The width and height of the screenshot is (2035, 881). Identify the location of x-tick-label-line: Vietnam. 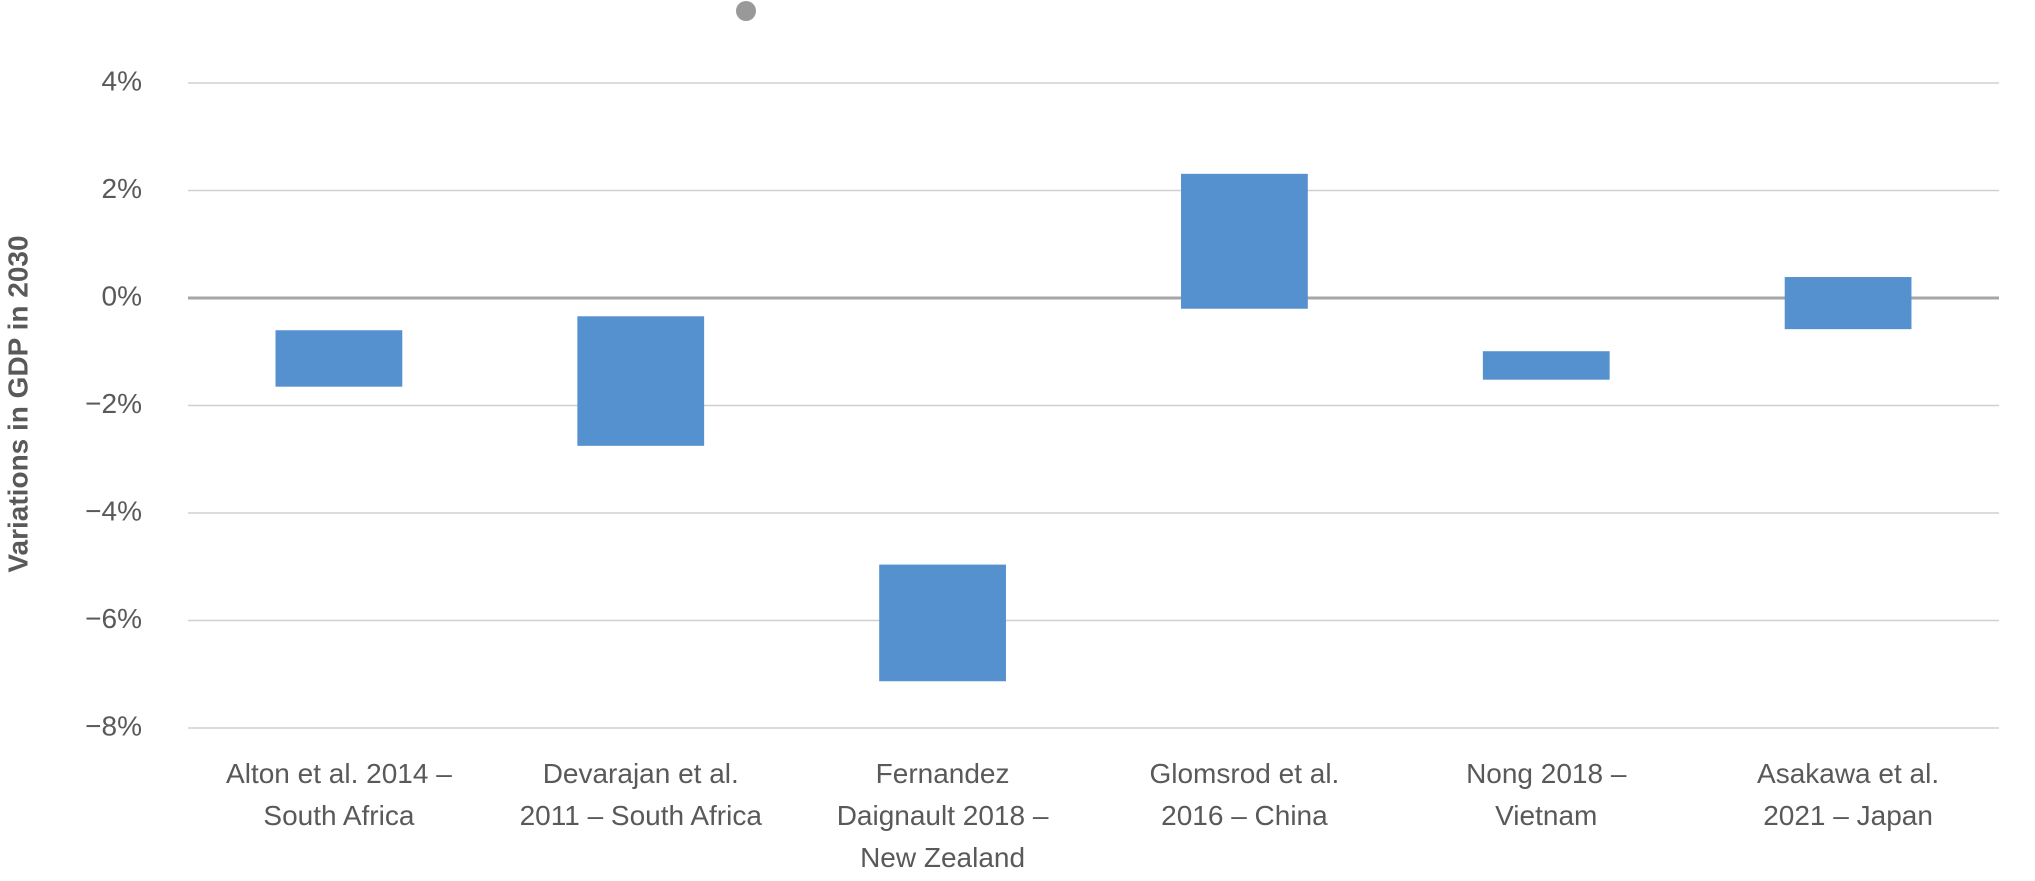
(1546, 815).